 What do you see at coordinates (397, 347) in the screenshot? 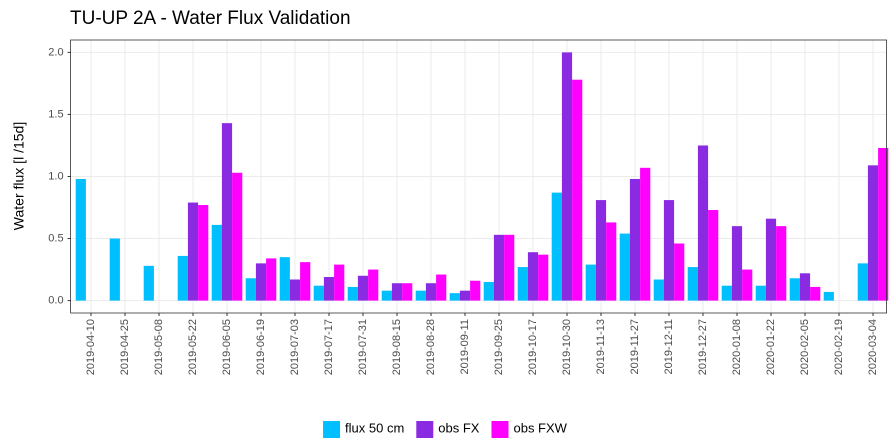
I see `x-tick-label: 2019-08-15` at bounding box center [397, 347].